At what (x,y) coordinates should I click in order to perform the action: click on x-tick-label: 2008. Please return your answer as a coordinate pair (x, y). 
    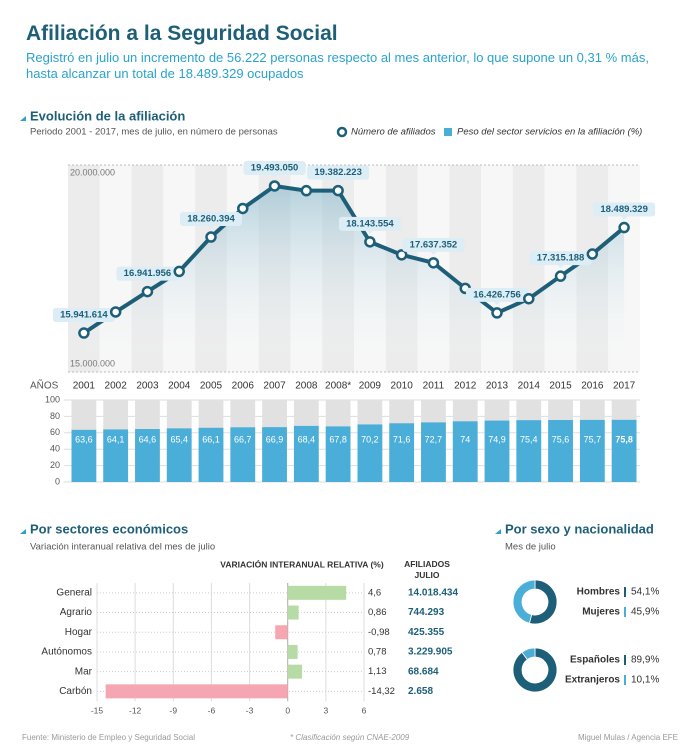
    Looking at the image, I should click on (306, 386).